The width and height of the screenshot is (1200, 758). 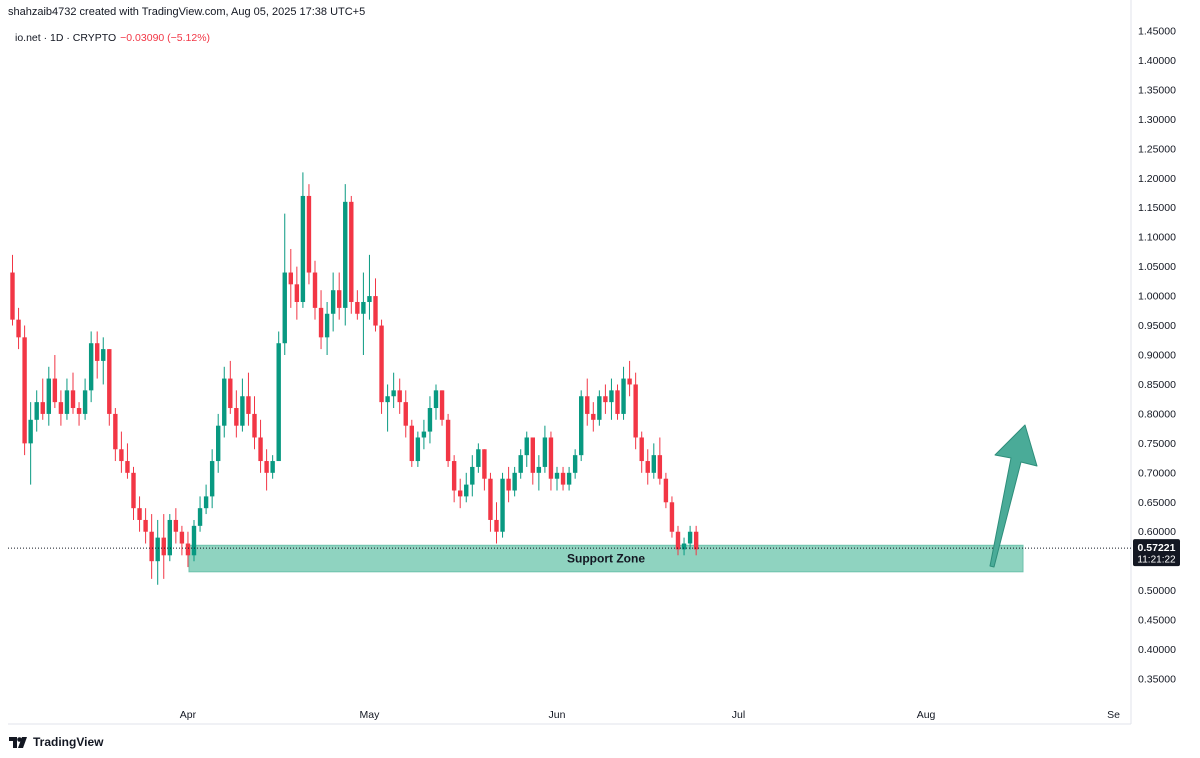 I want to click on support-zone-label: Support Zone, so click(x=606, y=559).